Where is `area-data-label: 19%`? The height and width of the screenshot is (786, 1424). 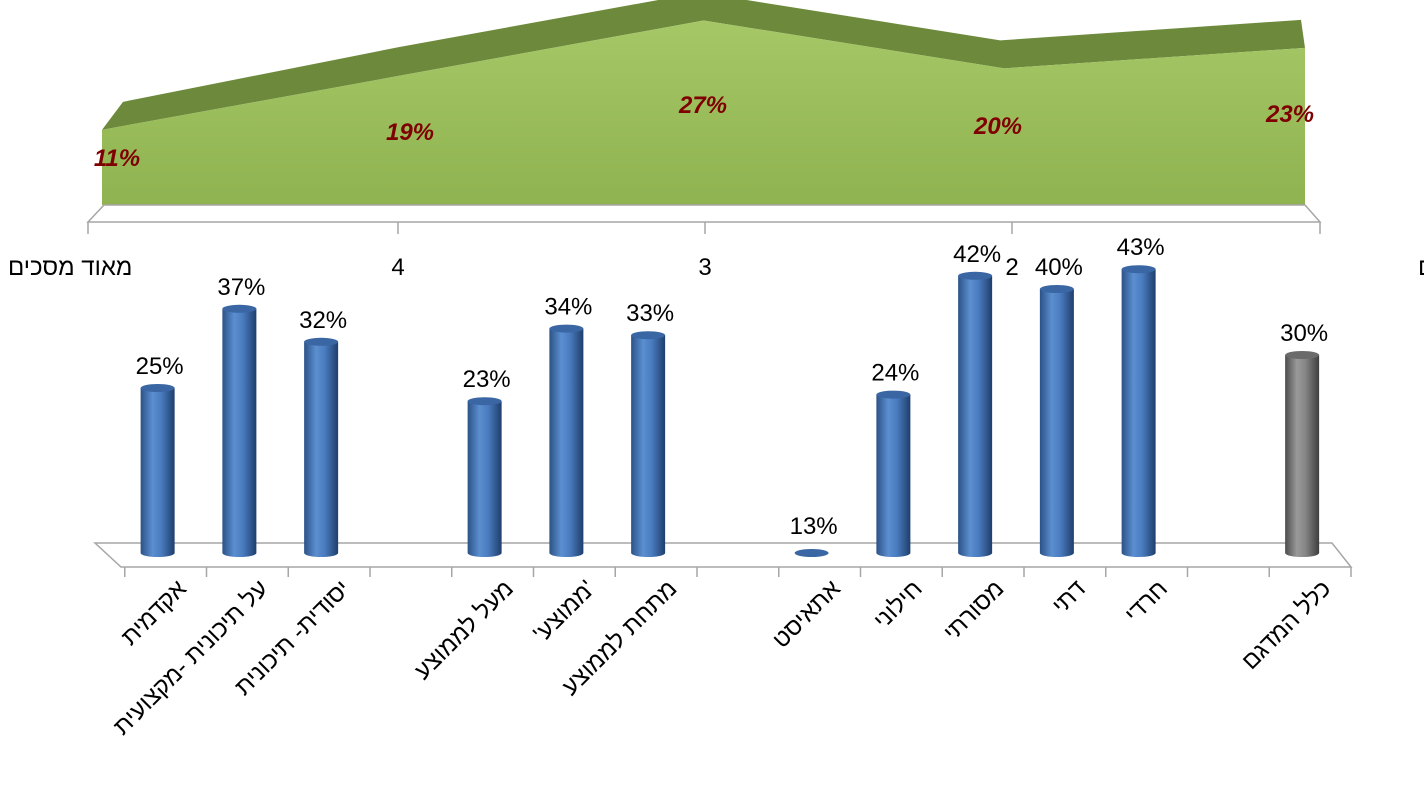
area-data-label: 19% is located at coordinates (410, 132).